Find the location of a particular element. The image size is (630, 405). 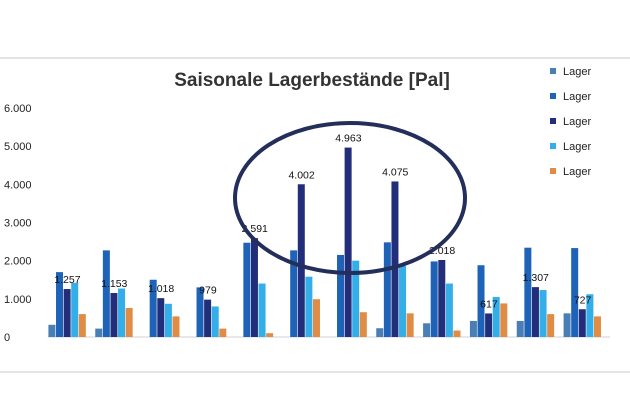

highlight-ellipse is located at coordinates (350, 198).